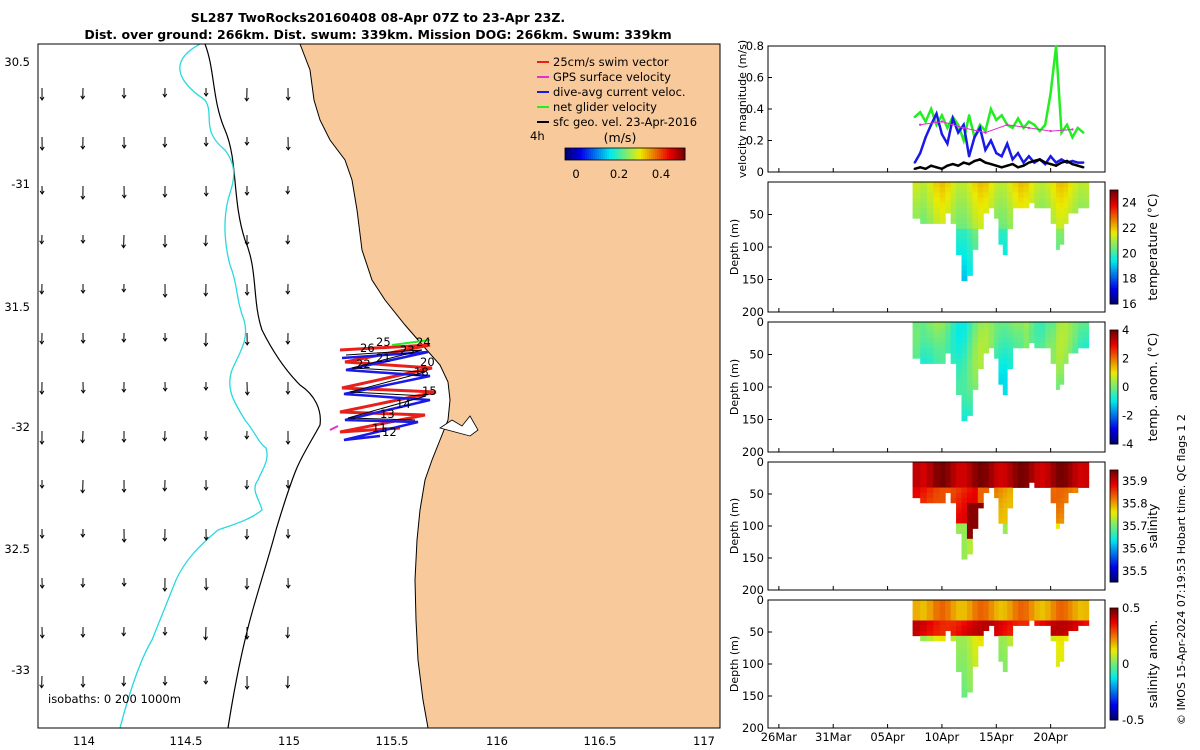 This screenshot has width=1200, height=750. Describe the element at coordinates (779, 737) in the screenshot. I see `time-xtick: 26Mar` at that location.